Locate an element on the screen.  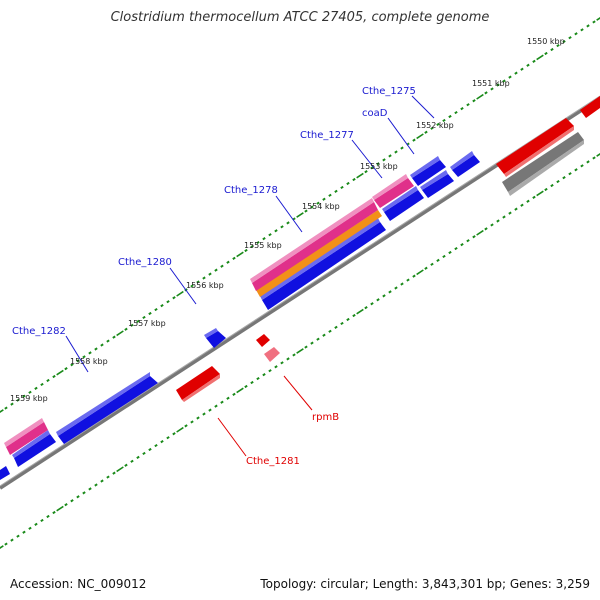
kbp-label: 1557 kbp is located at coordinates (147, 323).